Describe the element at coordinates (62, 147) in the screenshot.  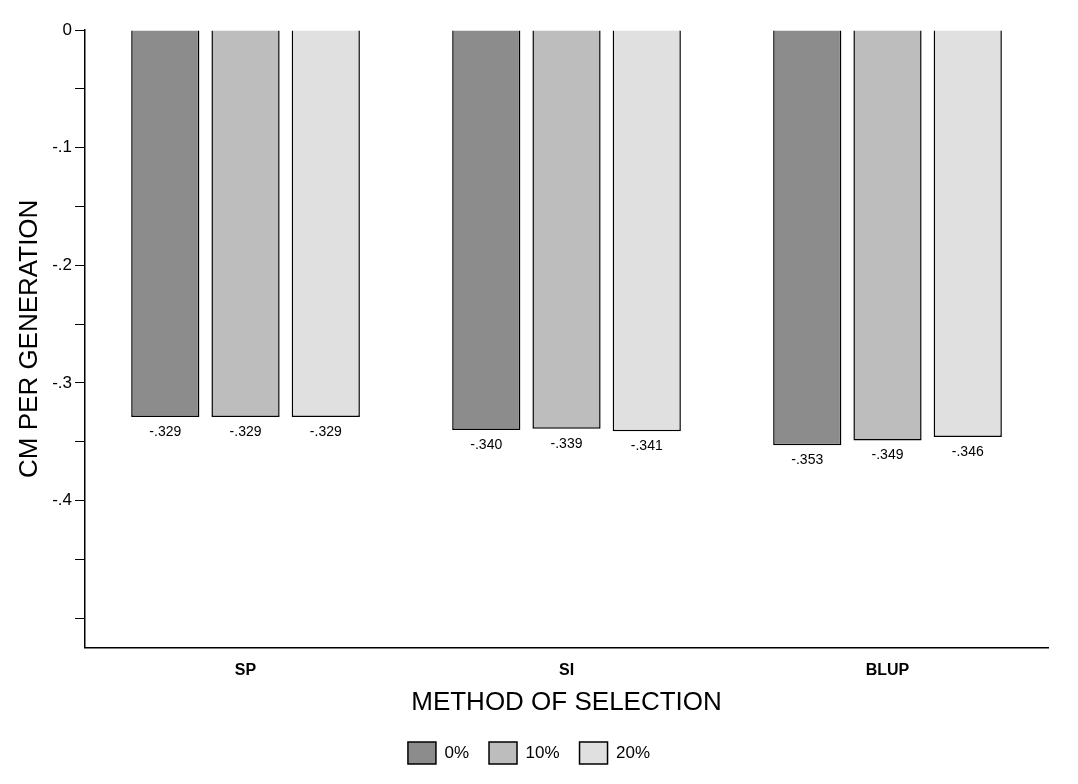
I see `y-tick-label: -.1` at that location.